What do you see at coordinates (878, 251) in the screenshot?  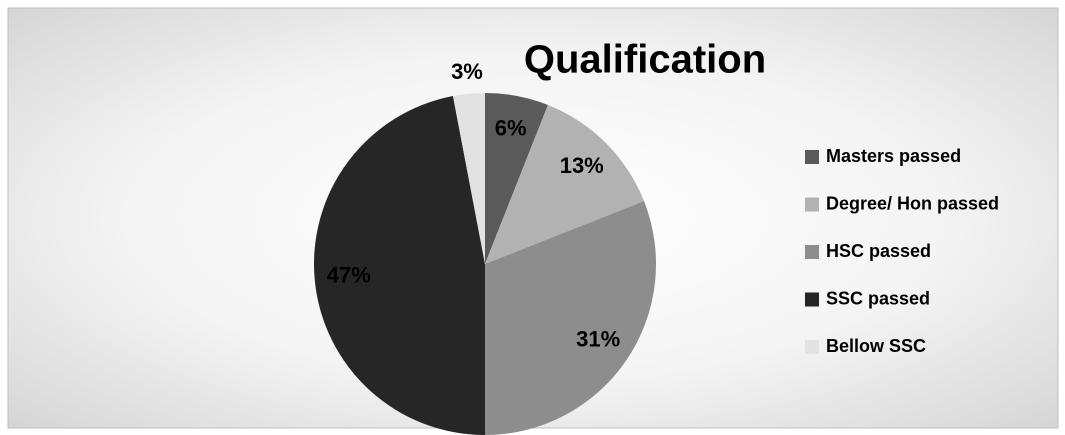 I see `legend-label: HSC passed` at bounding box center [878, 251].